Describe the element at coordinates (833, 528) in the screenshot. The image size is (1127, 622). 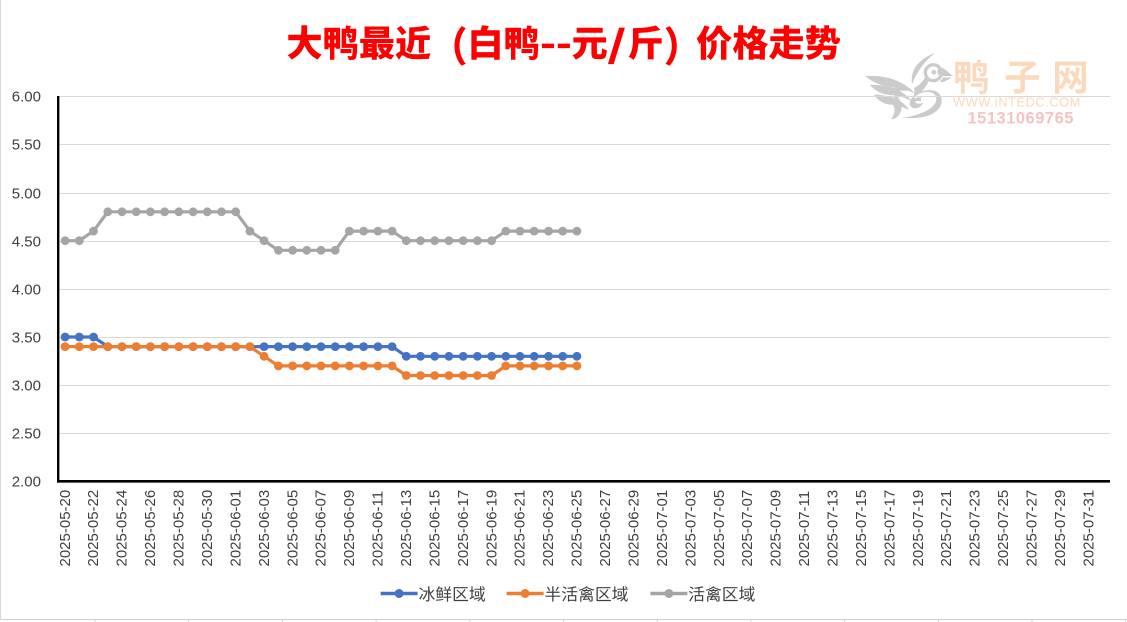
I see `svg-text: 2025-07-13` at that location.